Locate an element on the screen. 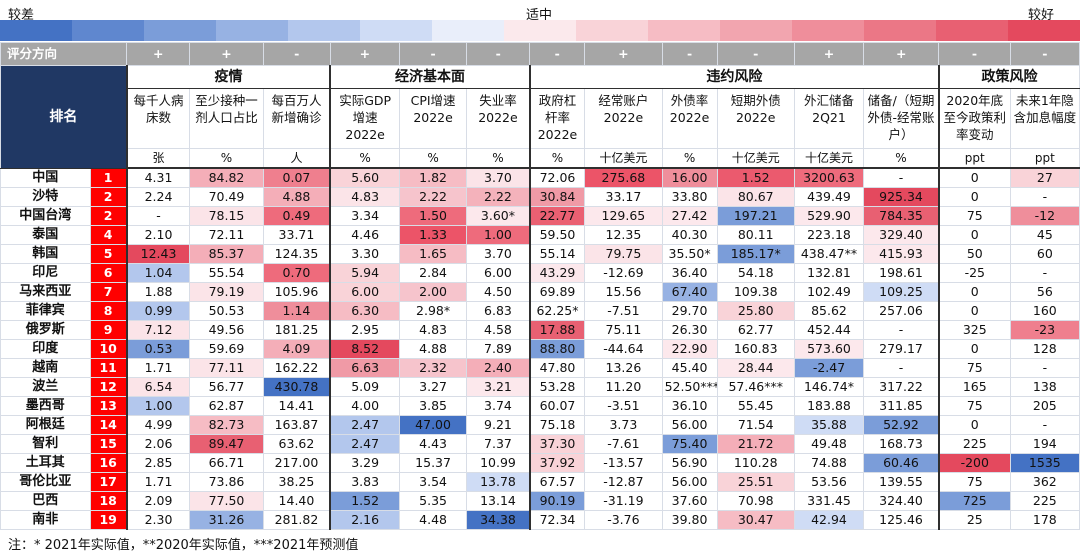  country-name: 巴西 is located at coordinates (45, 501).